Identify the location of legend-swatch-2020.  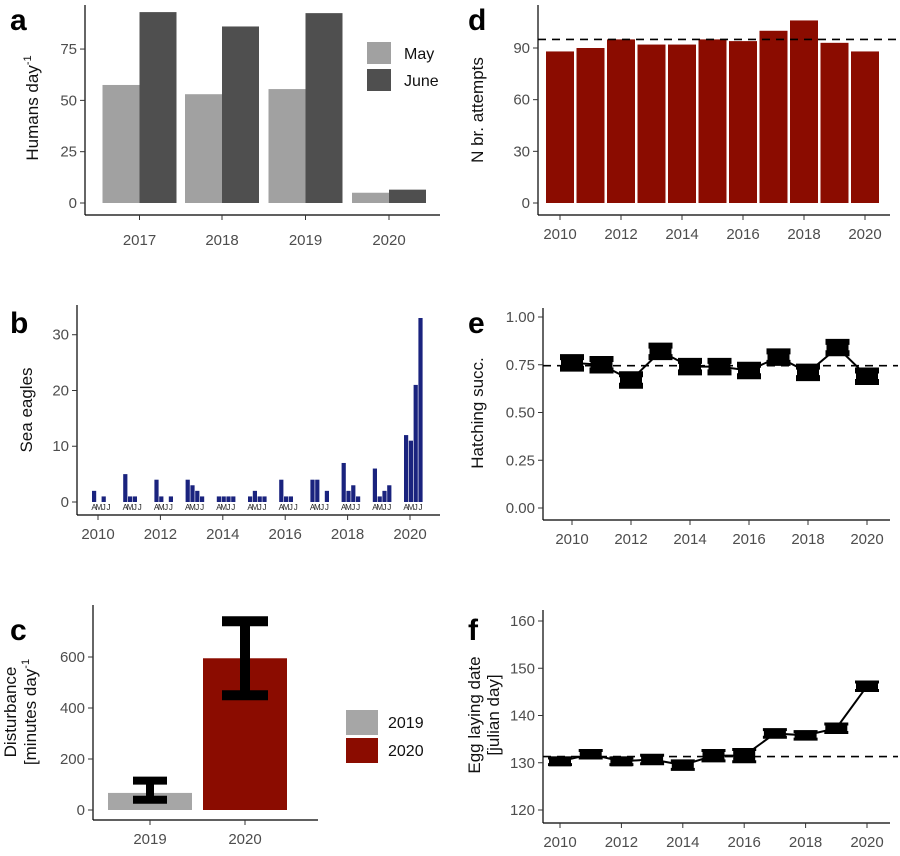
(362, 750).